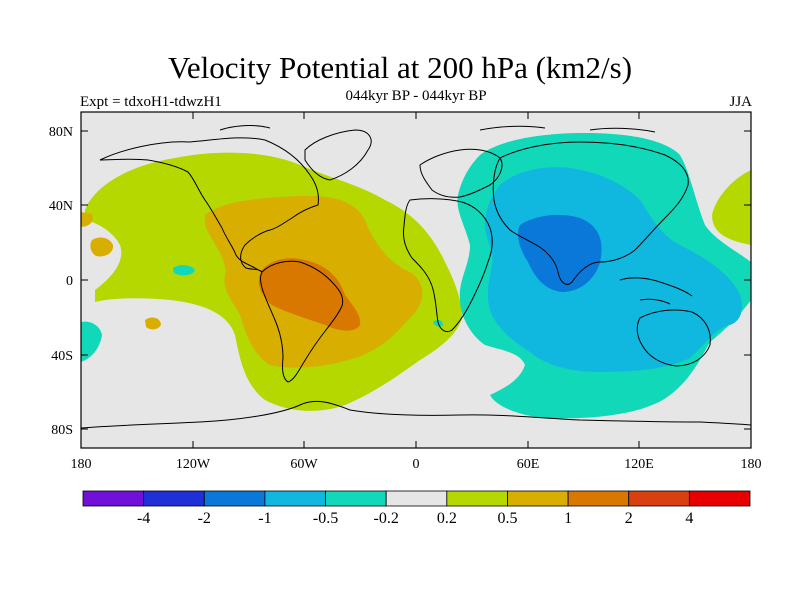  Describe the element at coordinates (528, 464) in the screenshot. I see `lon-tick-60e: 60E` at that location.